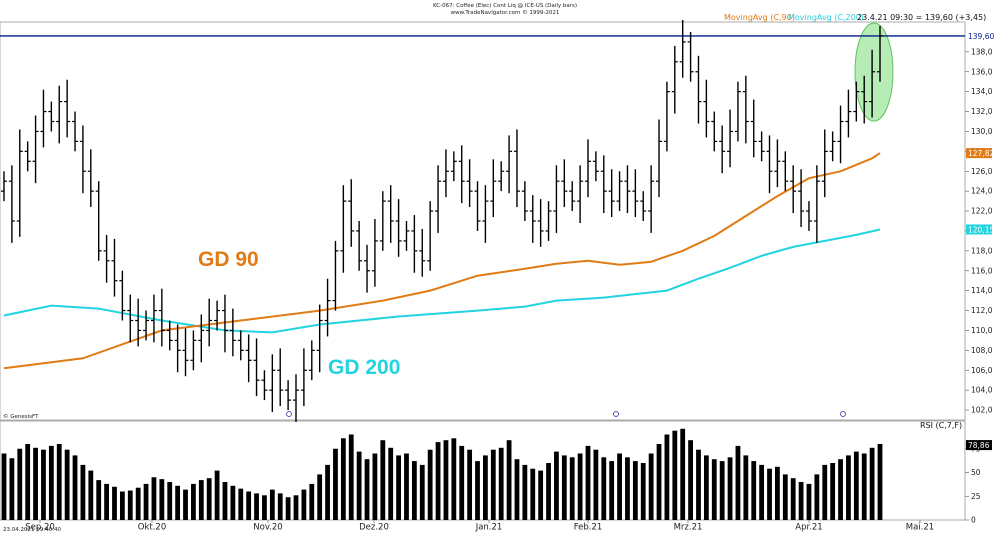  Describe the element at coordinates (982, 51) in the screenshot. I see `y-tick-label: 138,0` at that location.